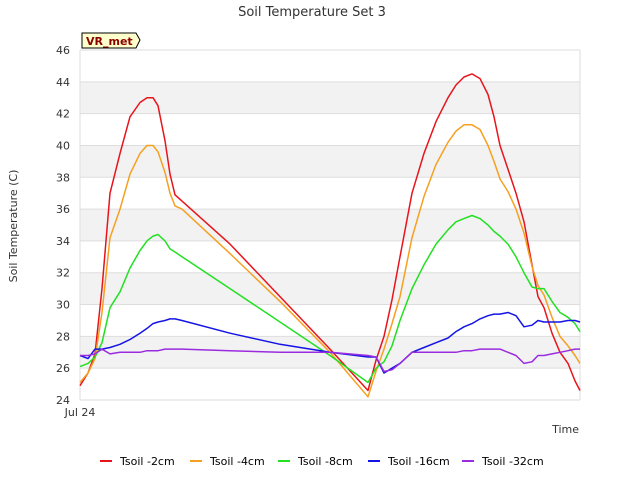 The image size is (640, 480). What do you see at coordinates (80, 412) in the screenshot?
I see `x-axis-tick-label: Jul 24` at bounding box center [80, 412].